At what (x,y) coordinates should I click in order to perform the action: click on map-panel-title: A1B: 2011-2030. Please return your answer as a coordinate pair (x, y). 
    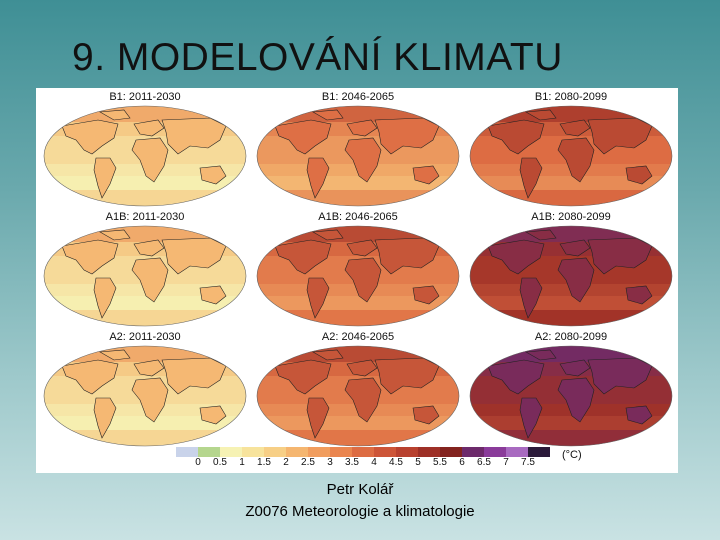
    Looking at the image, I should click on (145, 217).